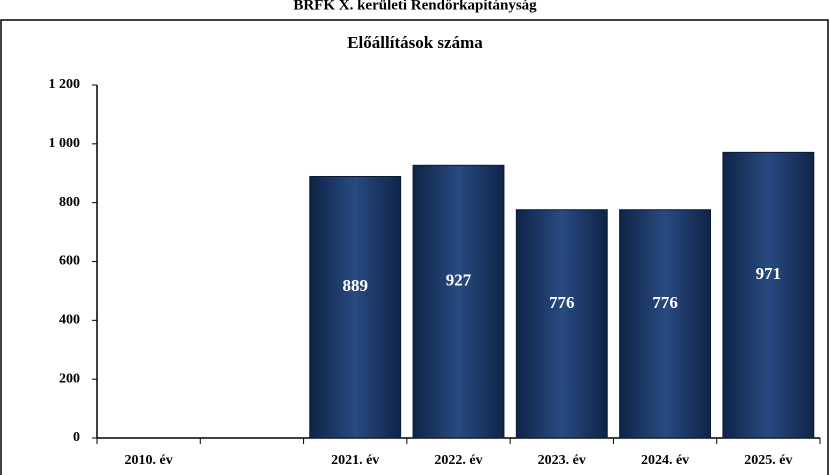 Image resolution: width=830 pixels, height=475 pixels. I want to click on value-label: 971, so click(769, 273).